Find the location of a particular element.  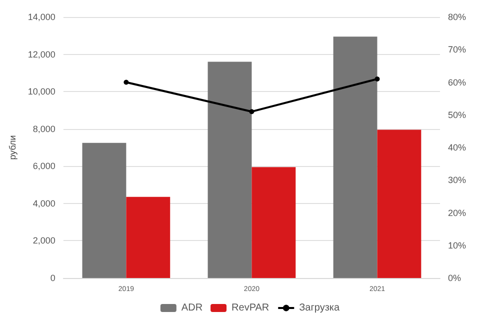

y-tick-label: 8,000 is located at coordinates (44, 129).